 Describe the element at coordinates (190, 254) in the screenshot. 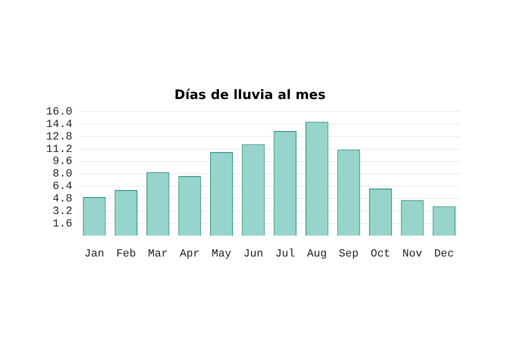

I see `x-tick-label: Apr` at that location.